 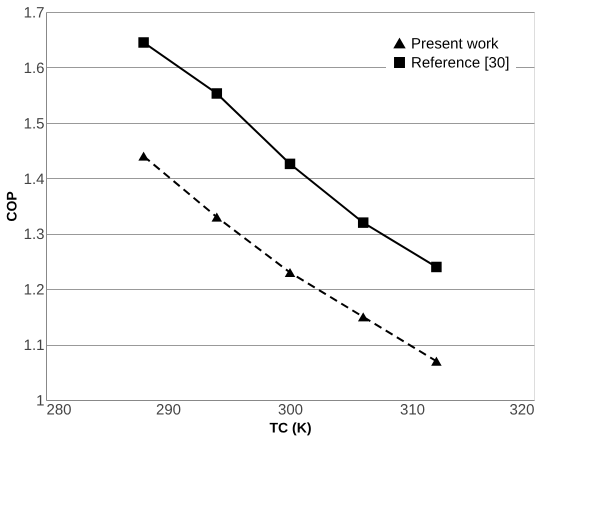 What do you see at coordinates (34, 290) in the screenshot?
I see `y-tick-label: 1.2` at bounding box center [34, 290].